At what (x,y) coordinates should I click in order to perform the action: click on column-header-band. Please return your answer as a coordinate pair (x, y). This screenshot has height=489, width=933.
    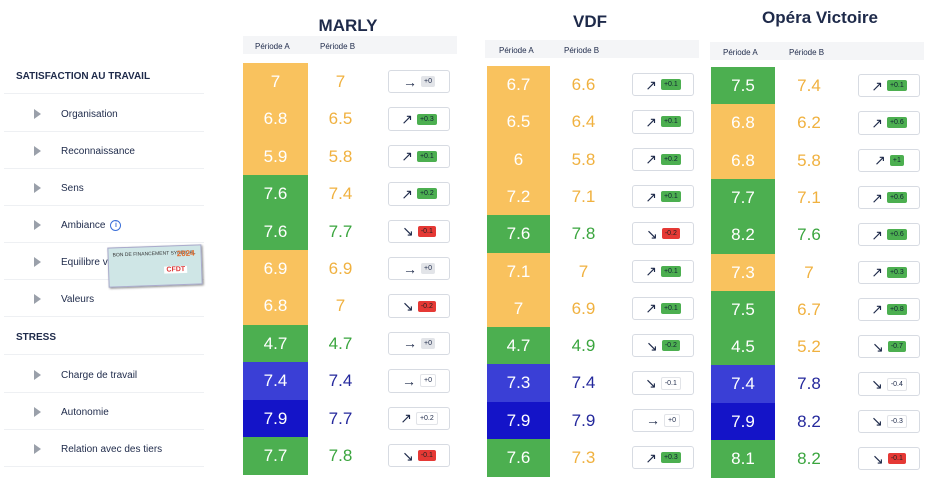
    Looking at the image, I should click on (817, 51).